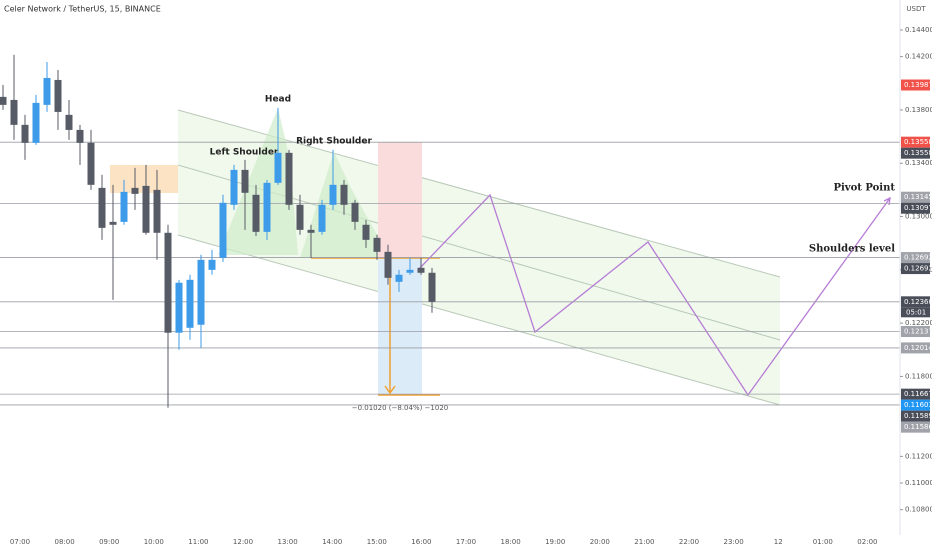  Describe the element at coordinates (918, 323) in the screenshot. I see `y-tick-label: 0.12200` at that location.